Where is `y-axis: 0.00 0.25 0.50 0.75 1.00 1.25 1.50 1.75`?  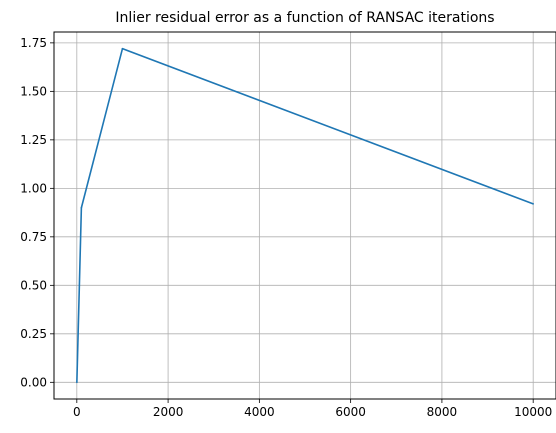
y-axis: 0.00 0.25 0.50 0.75 1.00 1.25 1.50 1.75 is located at coordinates (37, 212).